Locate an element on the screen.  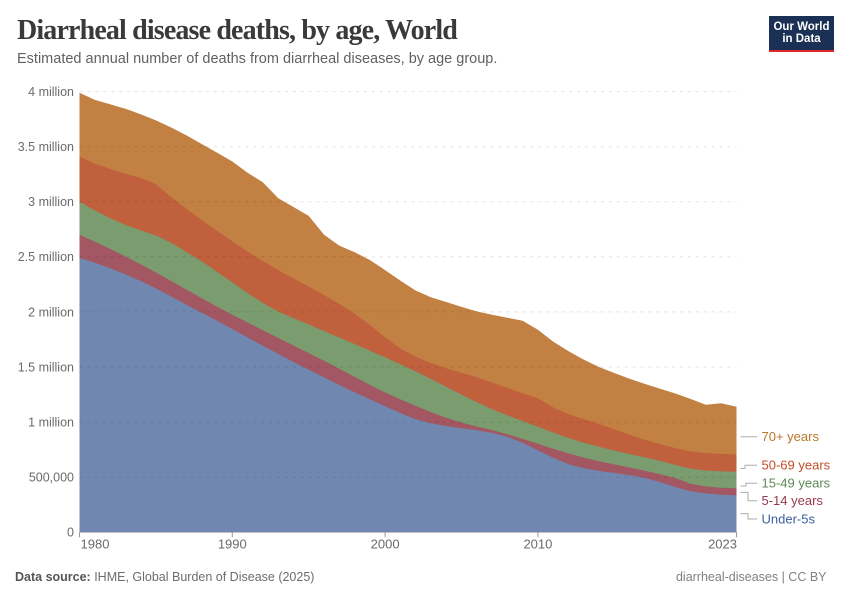
svg-text: 70+ years is located at coordinates (791, 436).